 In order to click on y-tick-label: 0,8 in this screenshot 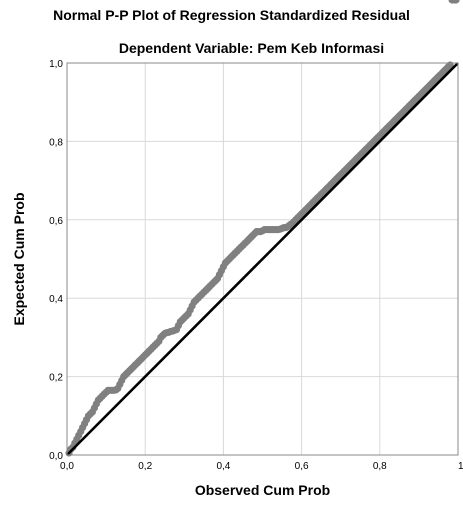, I will do `click(56, 142)`.